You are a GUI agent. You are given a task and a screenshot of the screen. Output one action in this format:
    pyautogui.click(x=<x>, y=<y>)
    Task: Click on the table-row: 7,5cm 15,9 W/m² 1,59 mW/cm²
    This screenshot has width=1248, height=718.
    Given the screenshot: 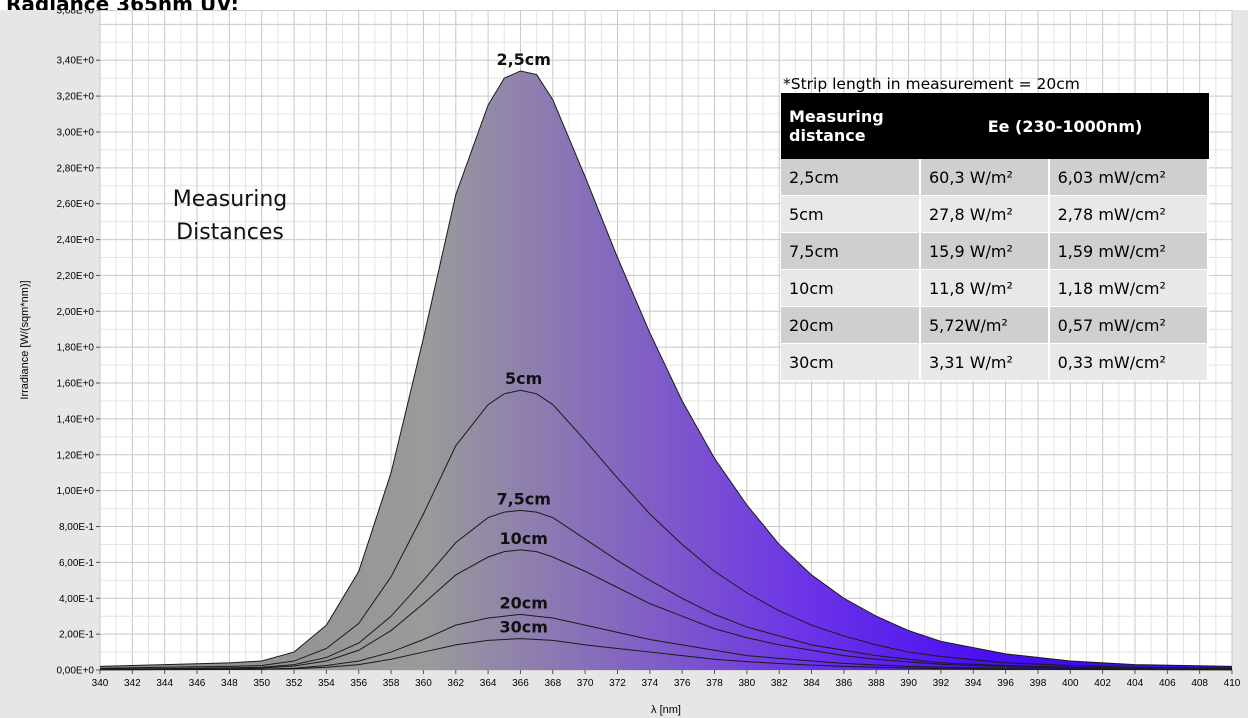 What is the action you would take?
    pyautogui.click(x=995, y=251)
    